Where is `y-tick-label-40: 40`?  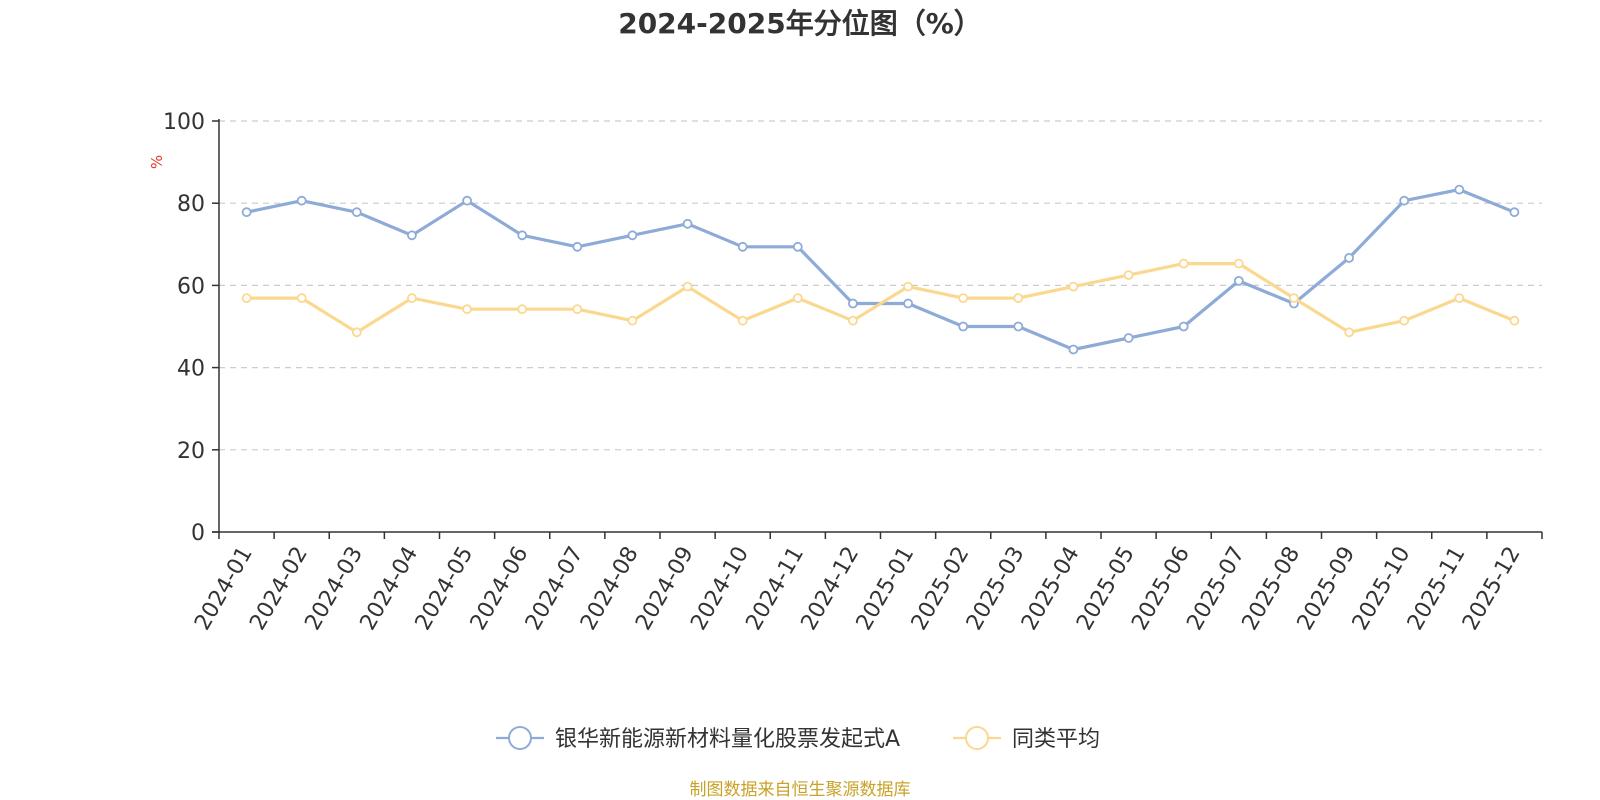 y-tick-label-40: 40 is located at coordinates (191, 369).